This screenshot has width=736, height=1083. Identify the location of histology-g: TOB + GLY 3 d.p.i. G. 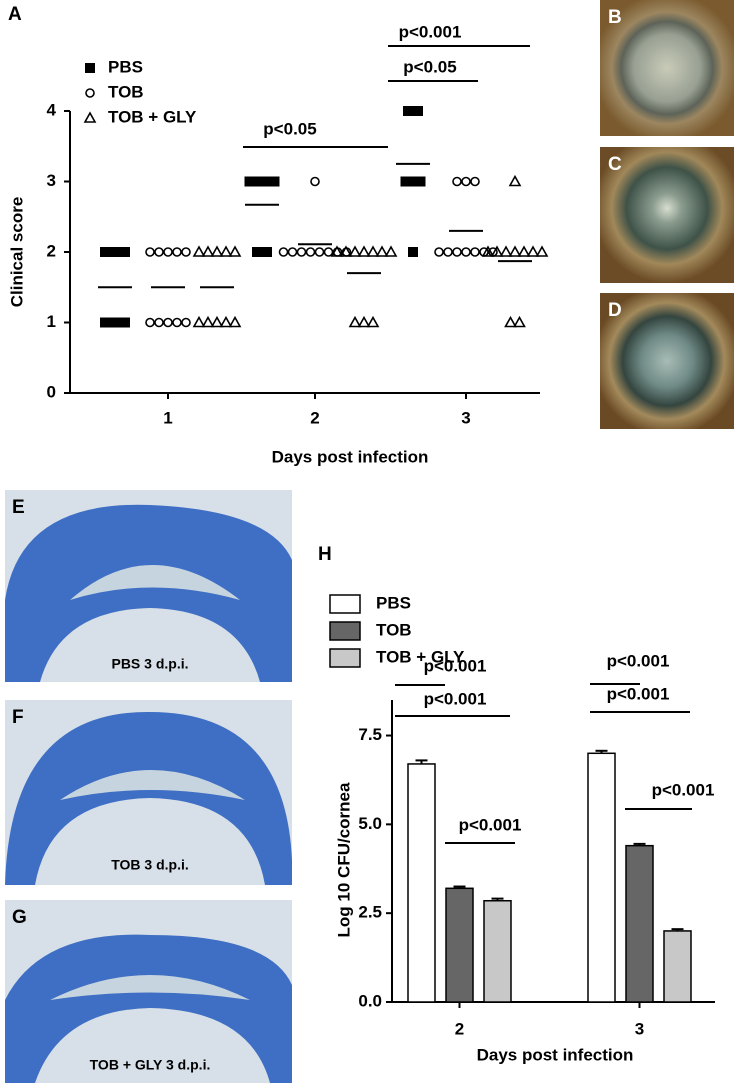
(148, 991).